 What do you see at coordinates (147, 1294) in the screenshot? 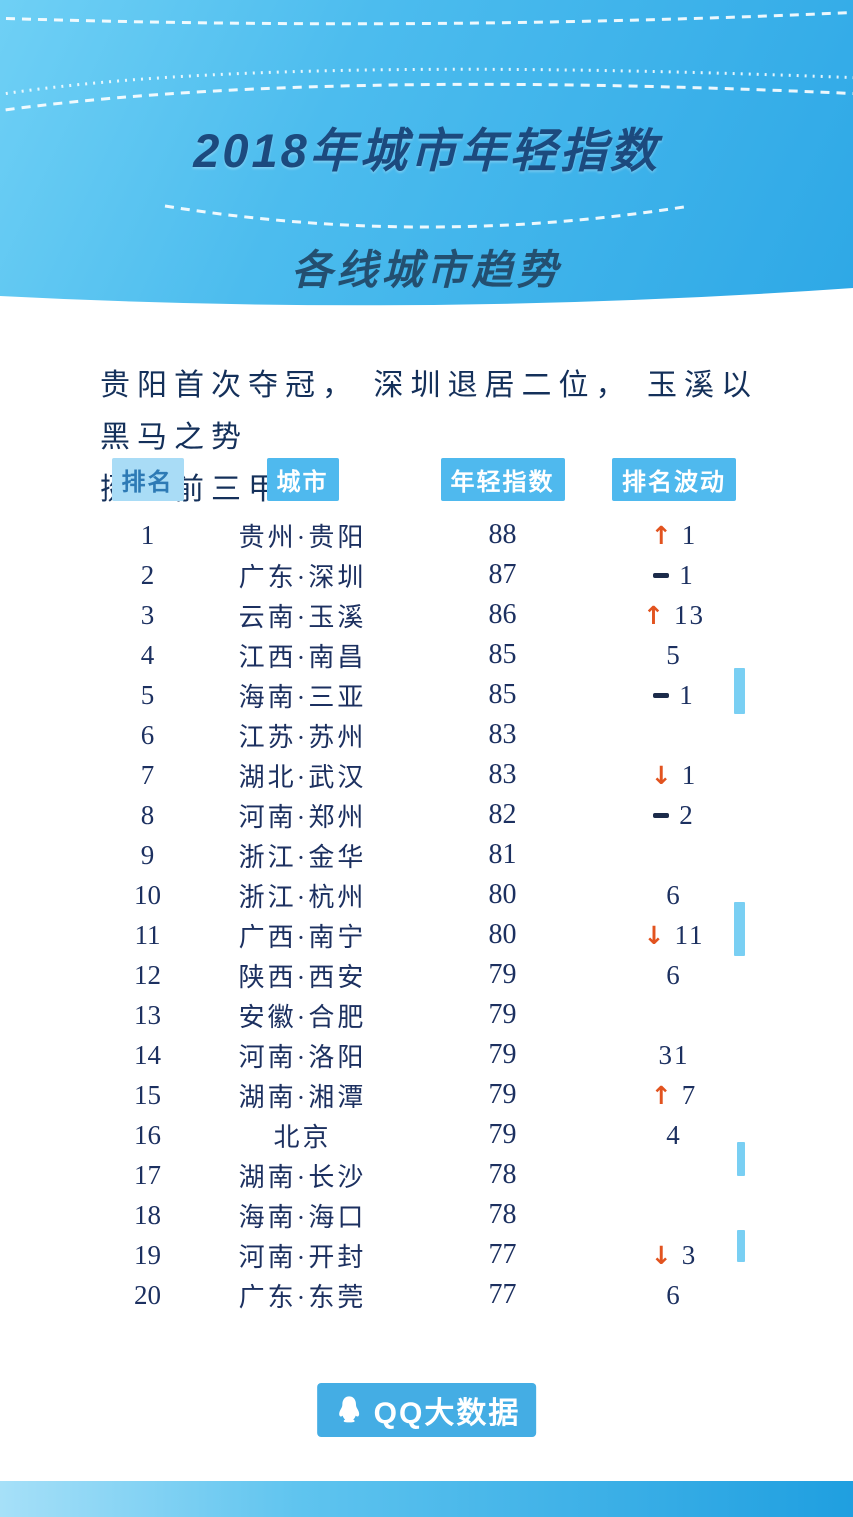
I see `rank-cell: 20` at bounding box center [147, 1294].